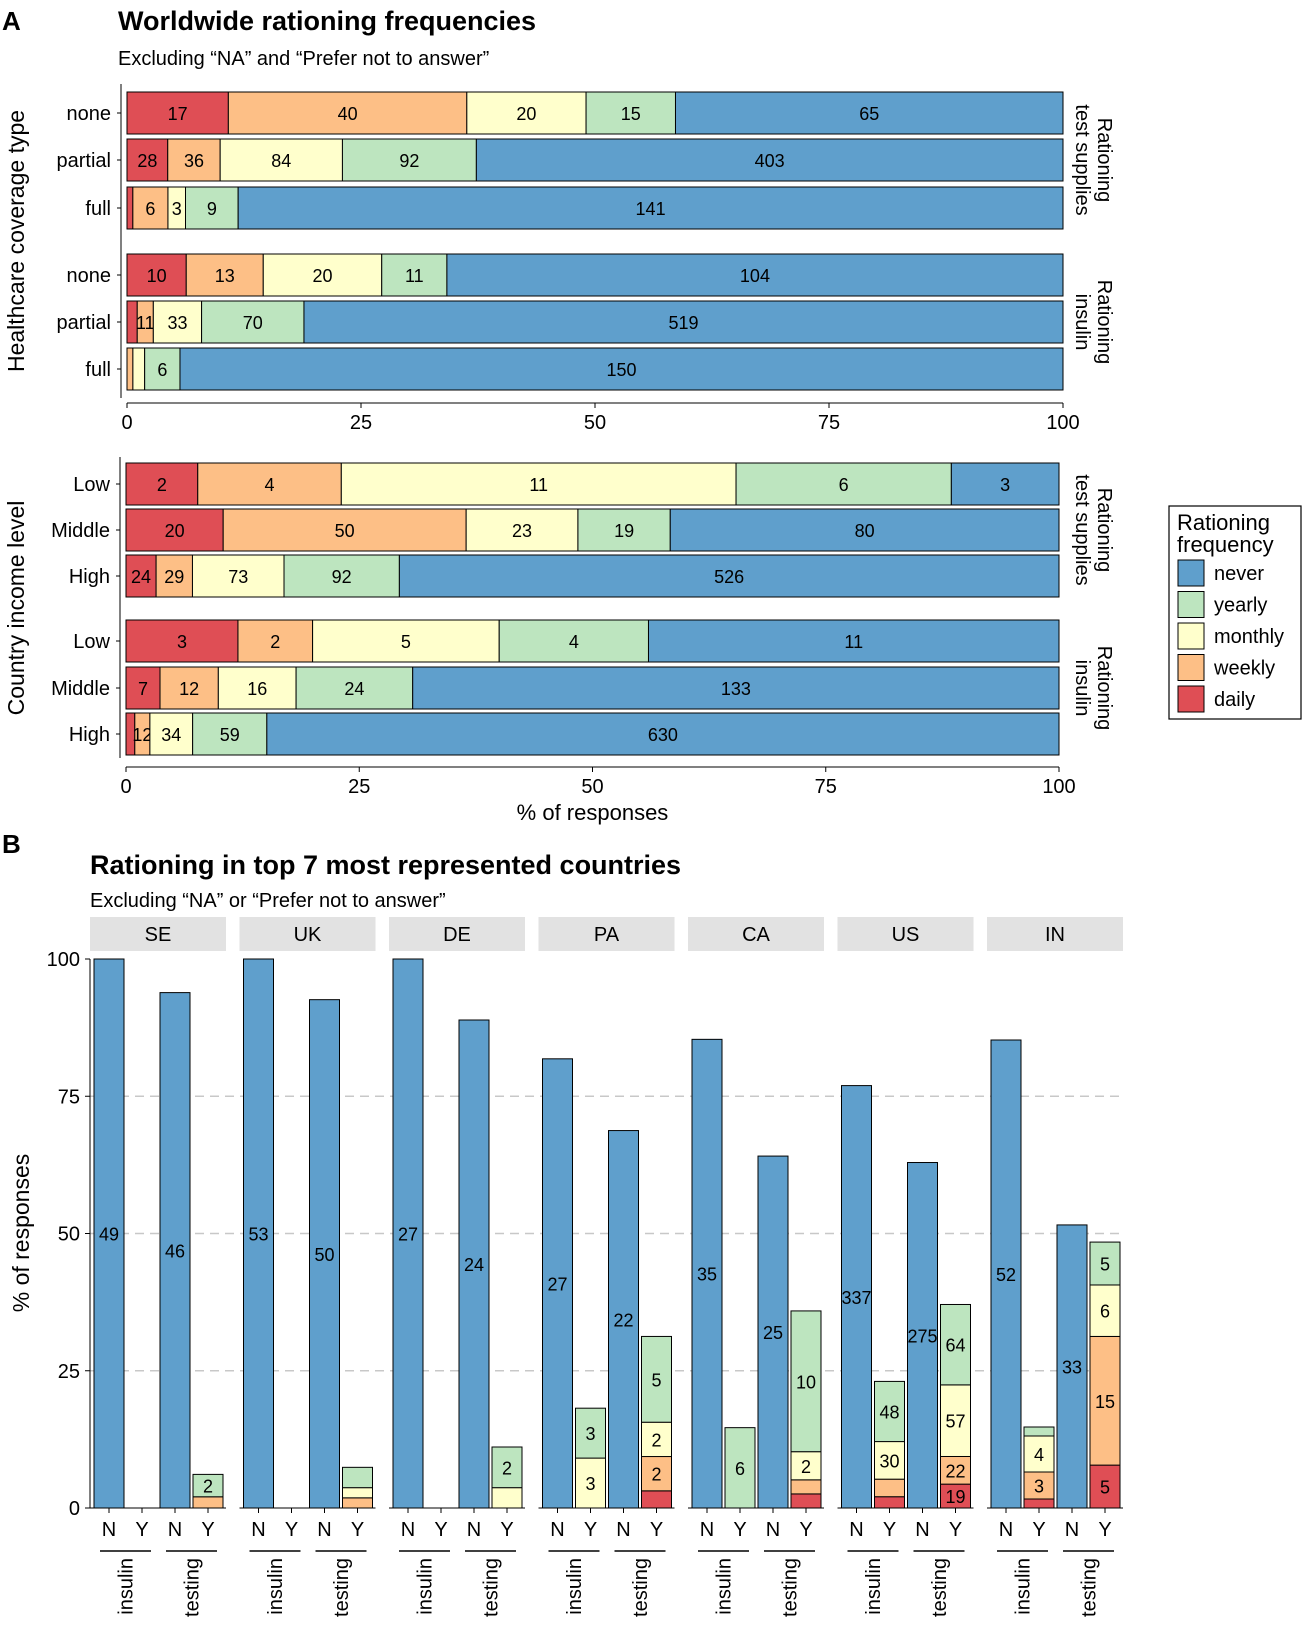 The height and width of the screenshot is (1625, 1305). I want to click on data-label-daily: 3, so click(182, 642).